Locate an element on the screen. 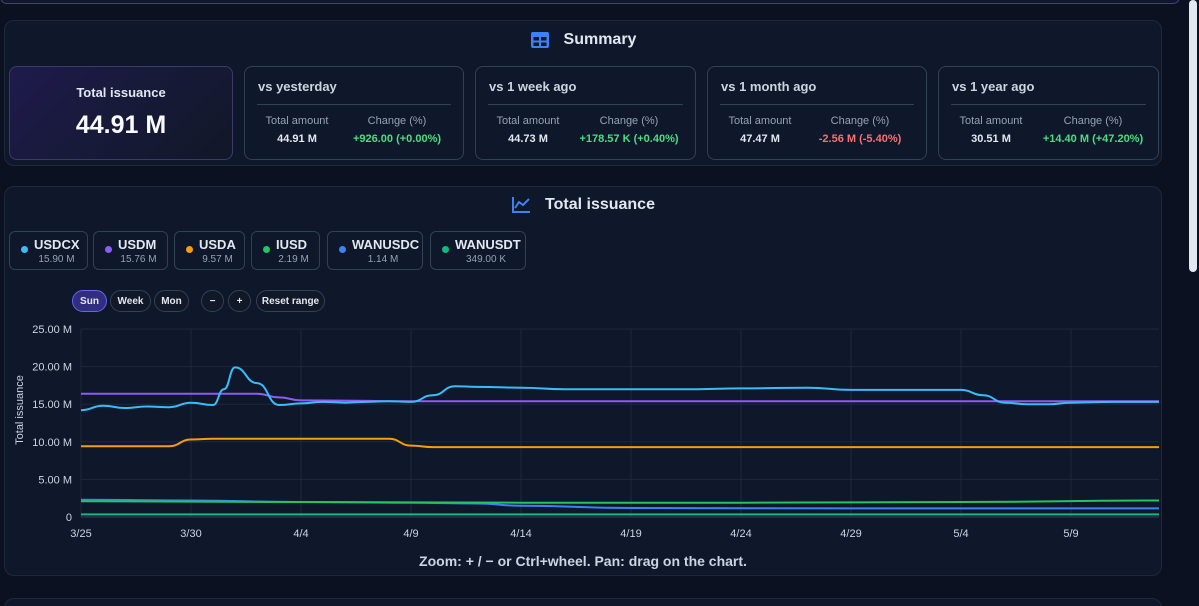 This screenshot has height=606, width=1199. y-tick-label: 10.00 M is located at coordinates (52, 443).